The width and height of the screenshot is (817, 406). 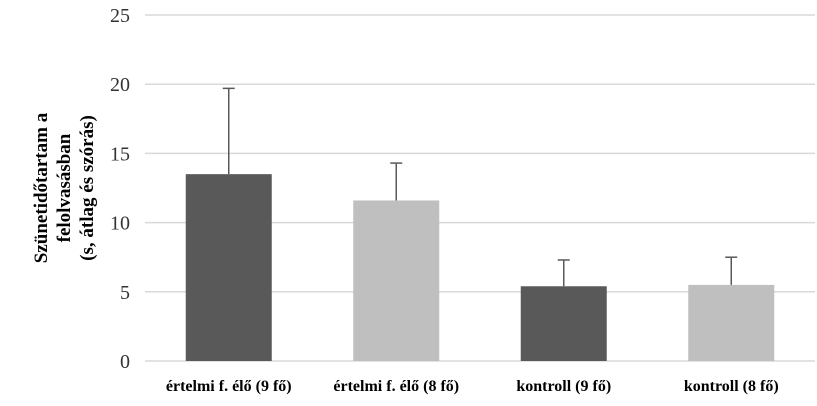 I want to click on y-axis-ticks: 0 5 10 15 20 25, so click(x=120, y=189).